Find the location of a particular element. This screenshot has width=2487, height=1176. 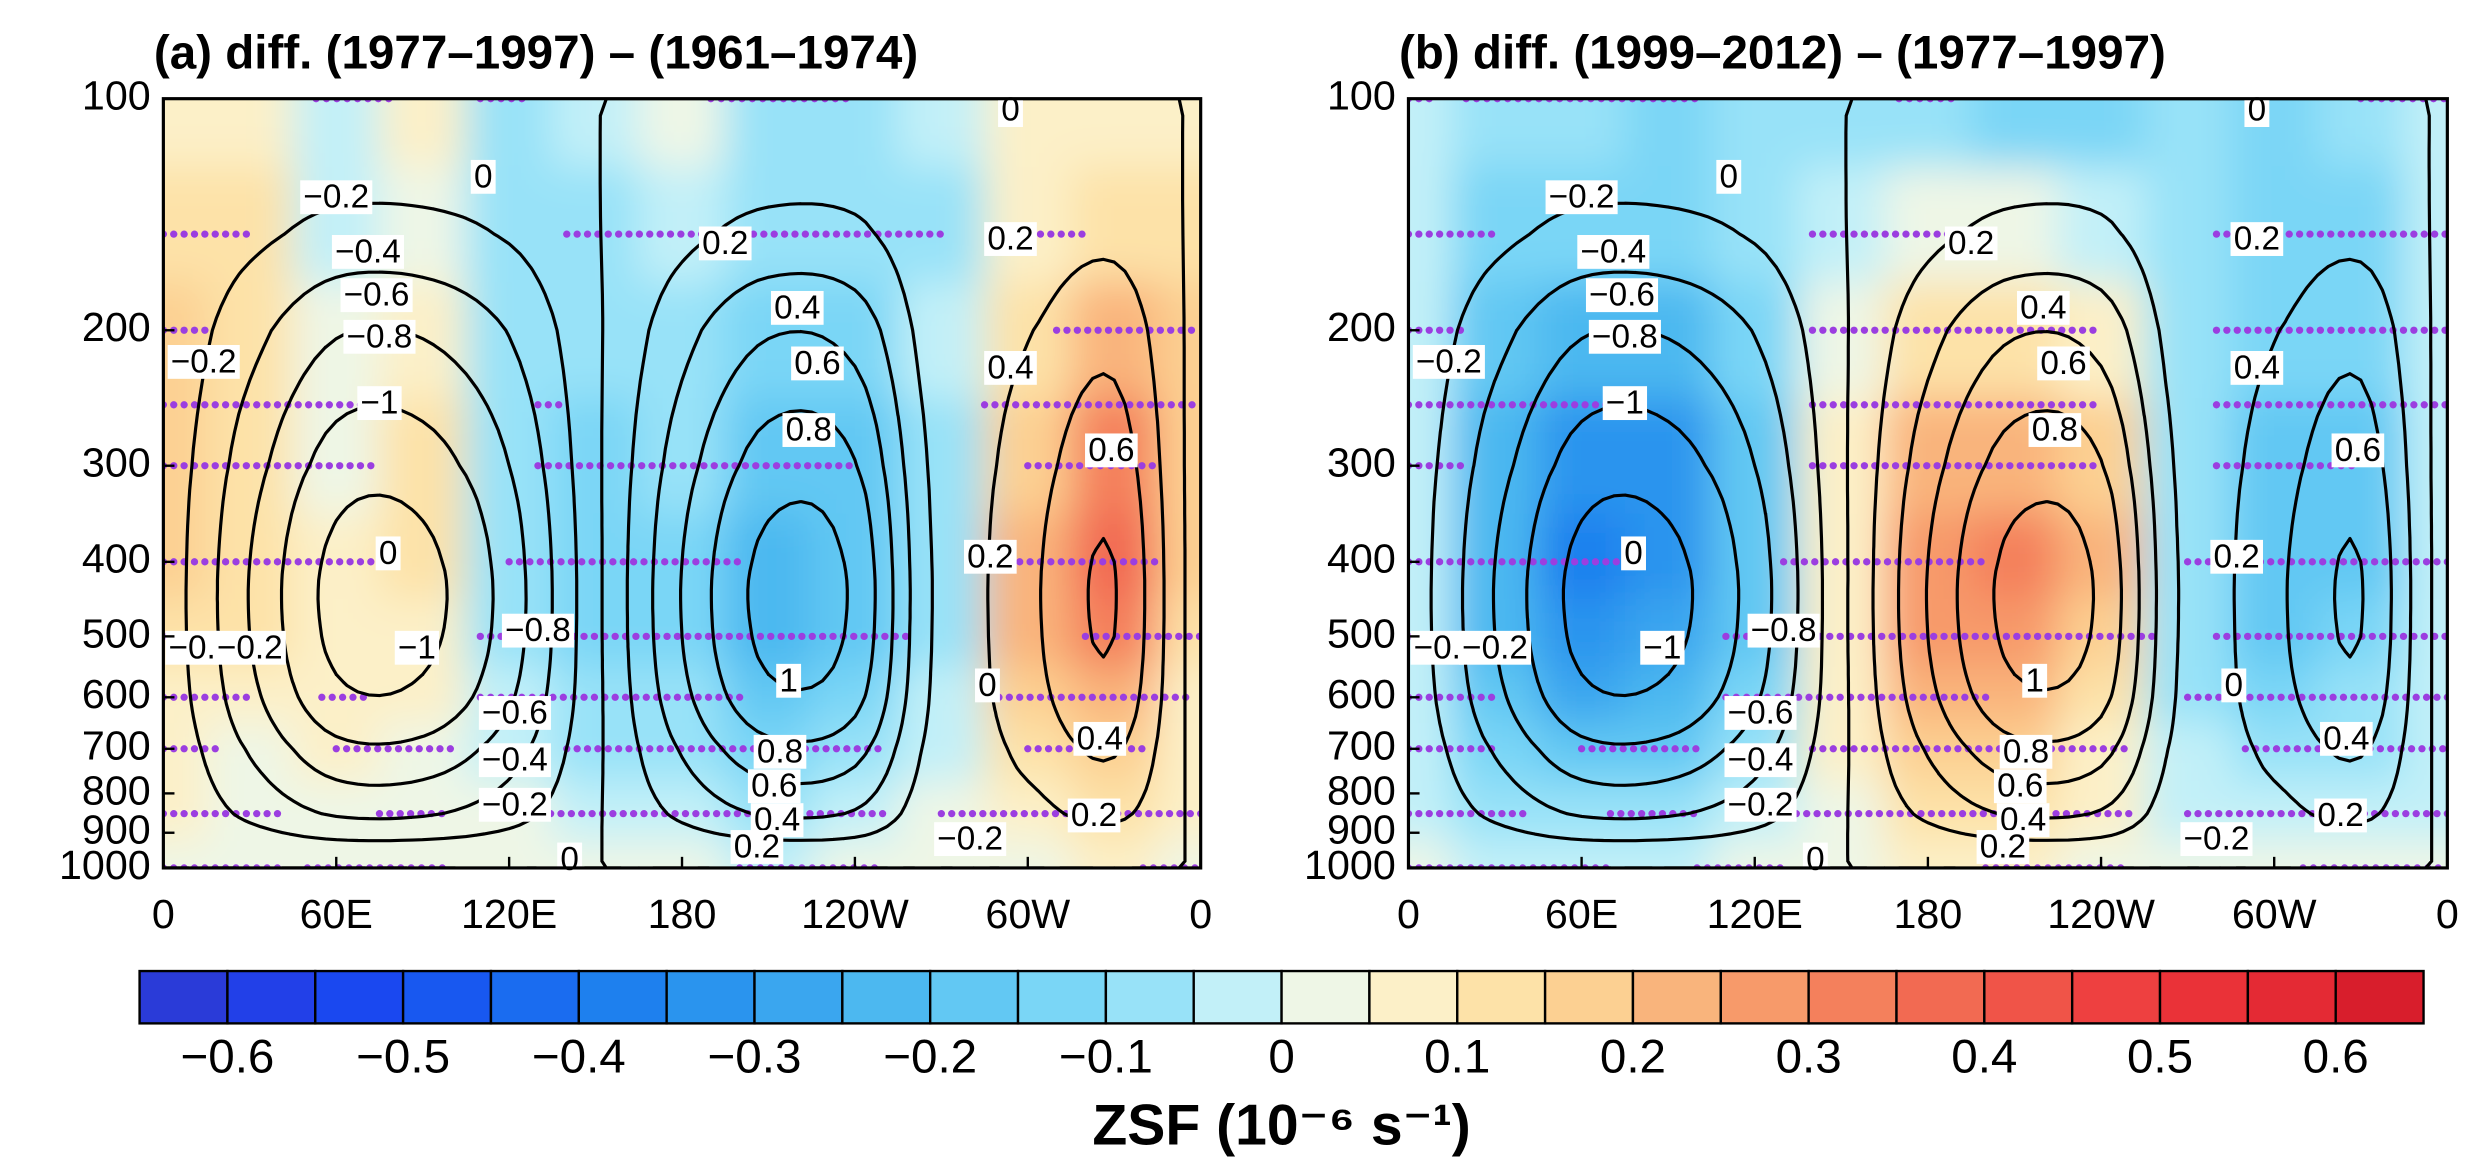

contour-label: 0.8 is located at coordinates (2026, 751).